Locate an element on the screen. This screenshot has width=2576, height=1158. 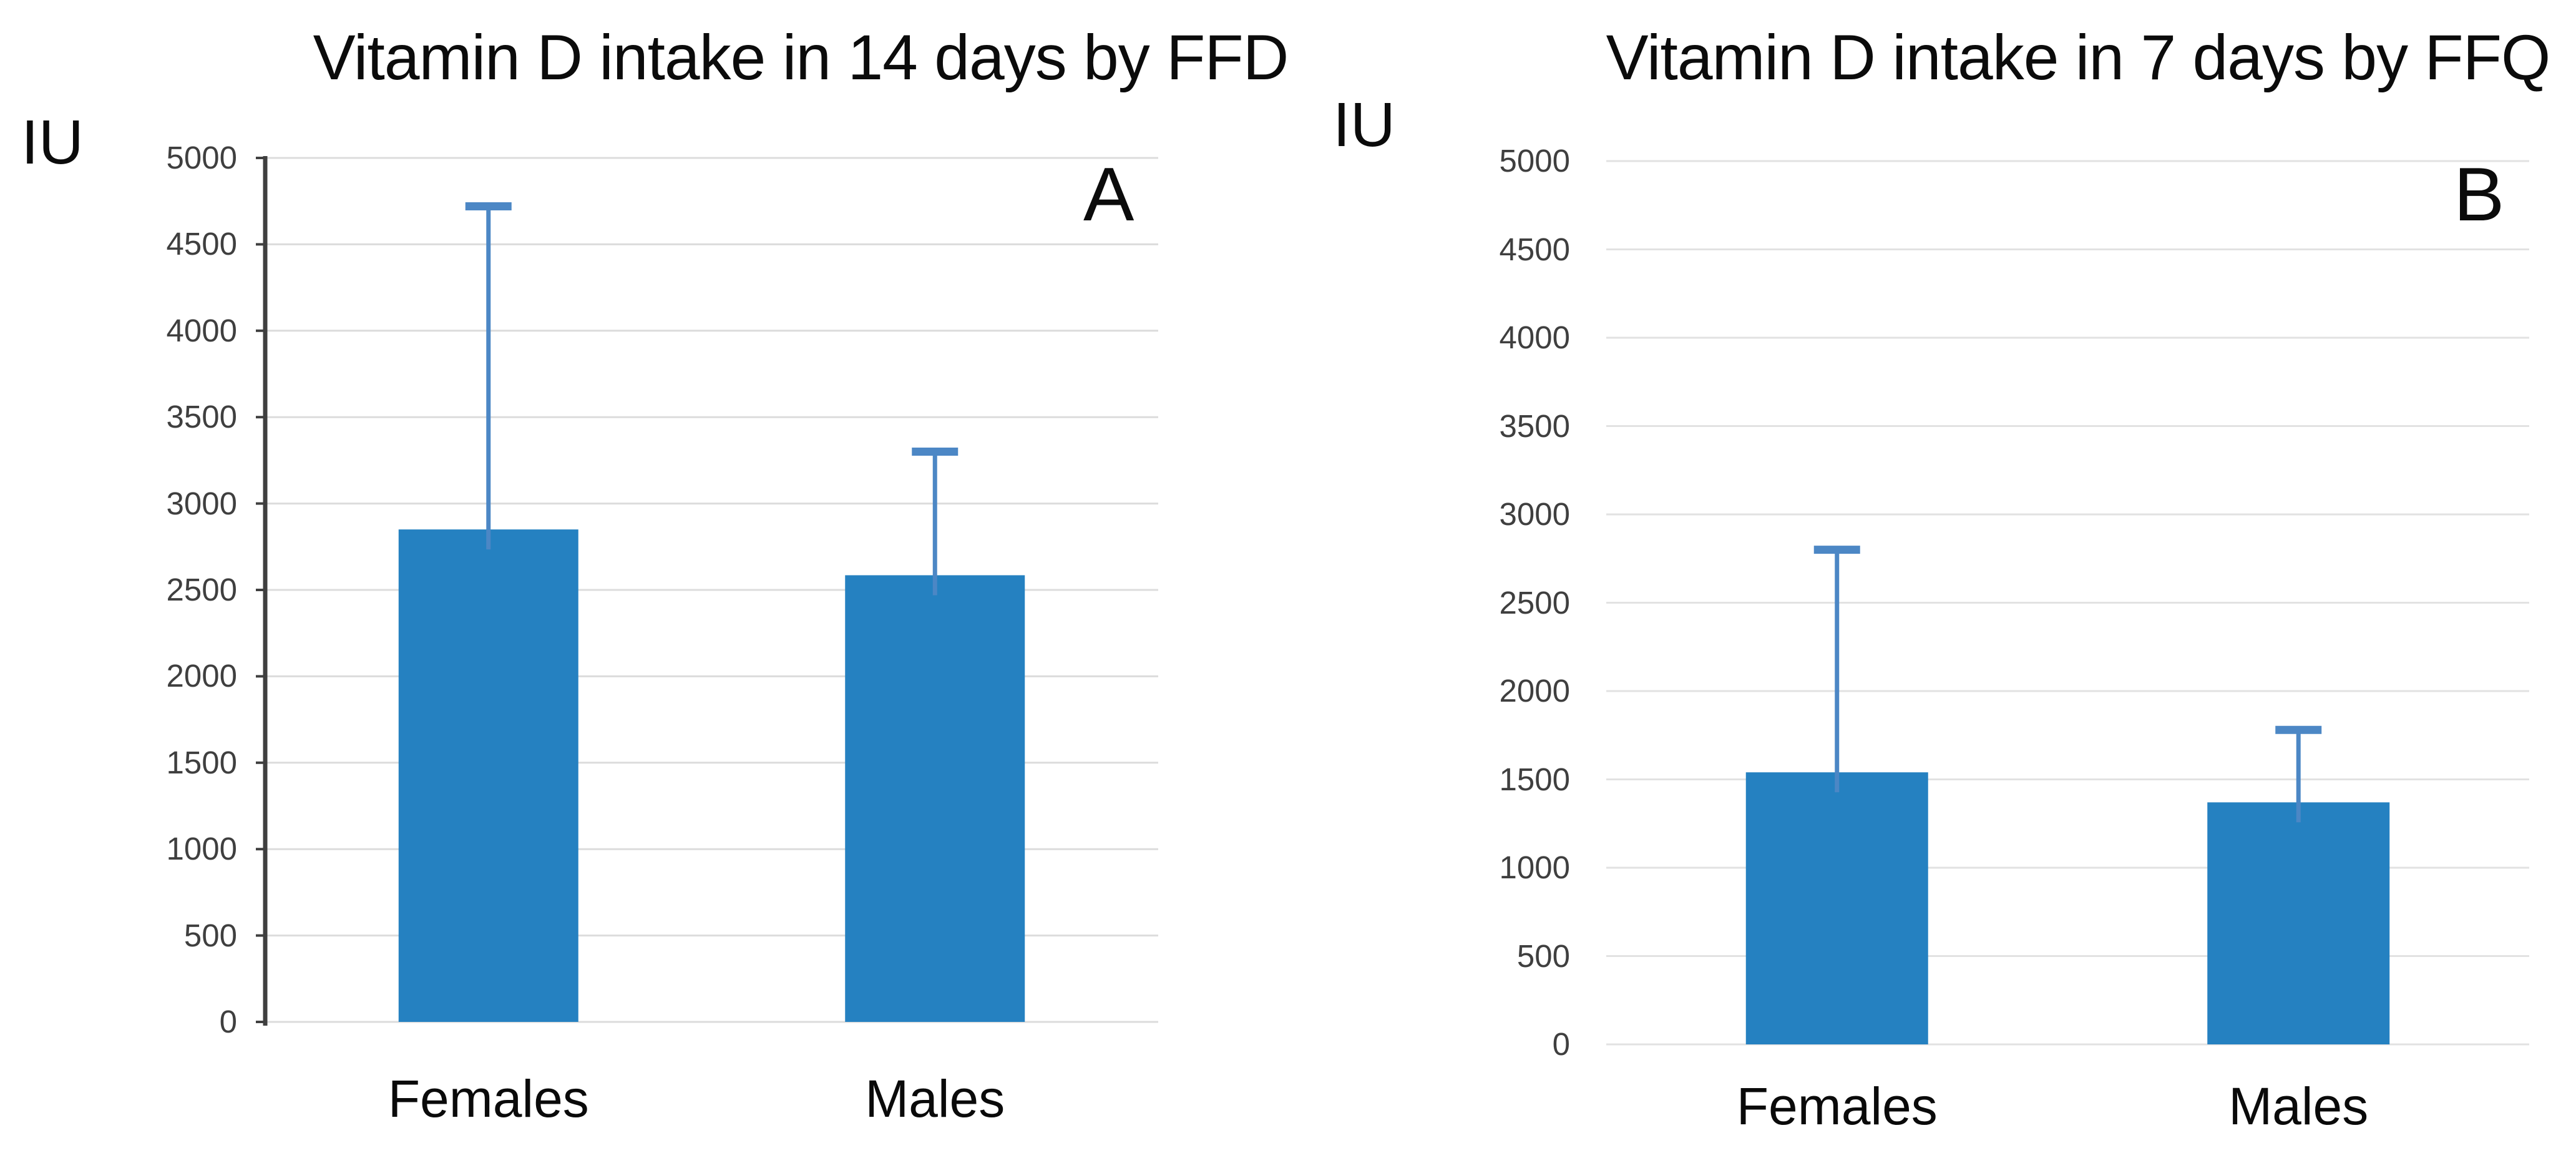
chart-title-b: Vitamin D intake in 7 days by FFQ is located at coordinates (2078, 57).